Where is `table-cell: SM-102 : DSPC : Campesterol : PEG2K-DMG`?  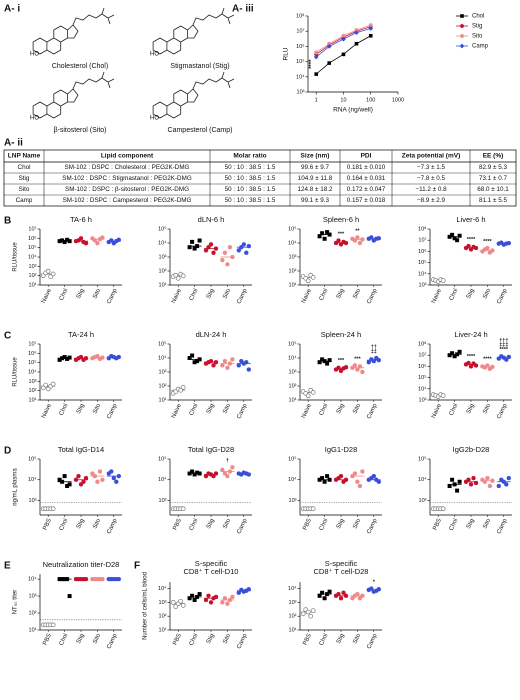
table-cell: SM-102 : DSPC : Campesterol : PEG2K-DMG is located at coordinates (127, 200).